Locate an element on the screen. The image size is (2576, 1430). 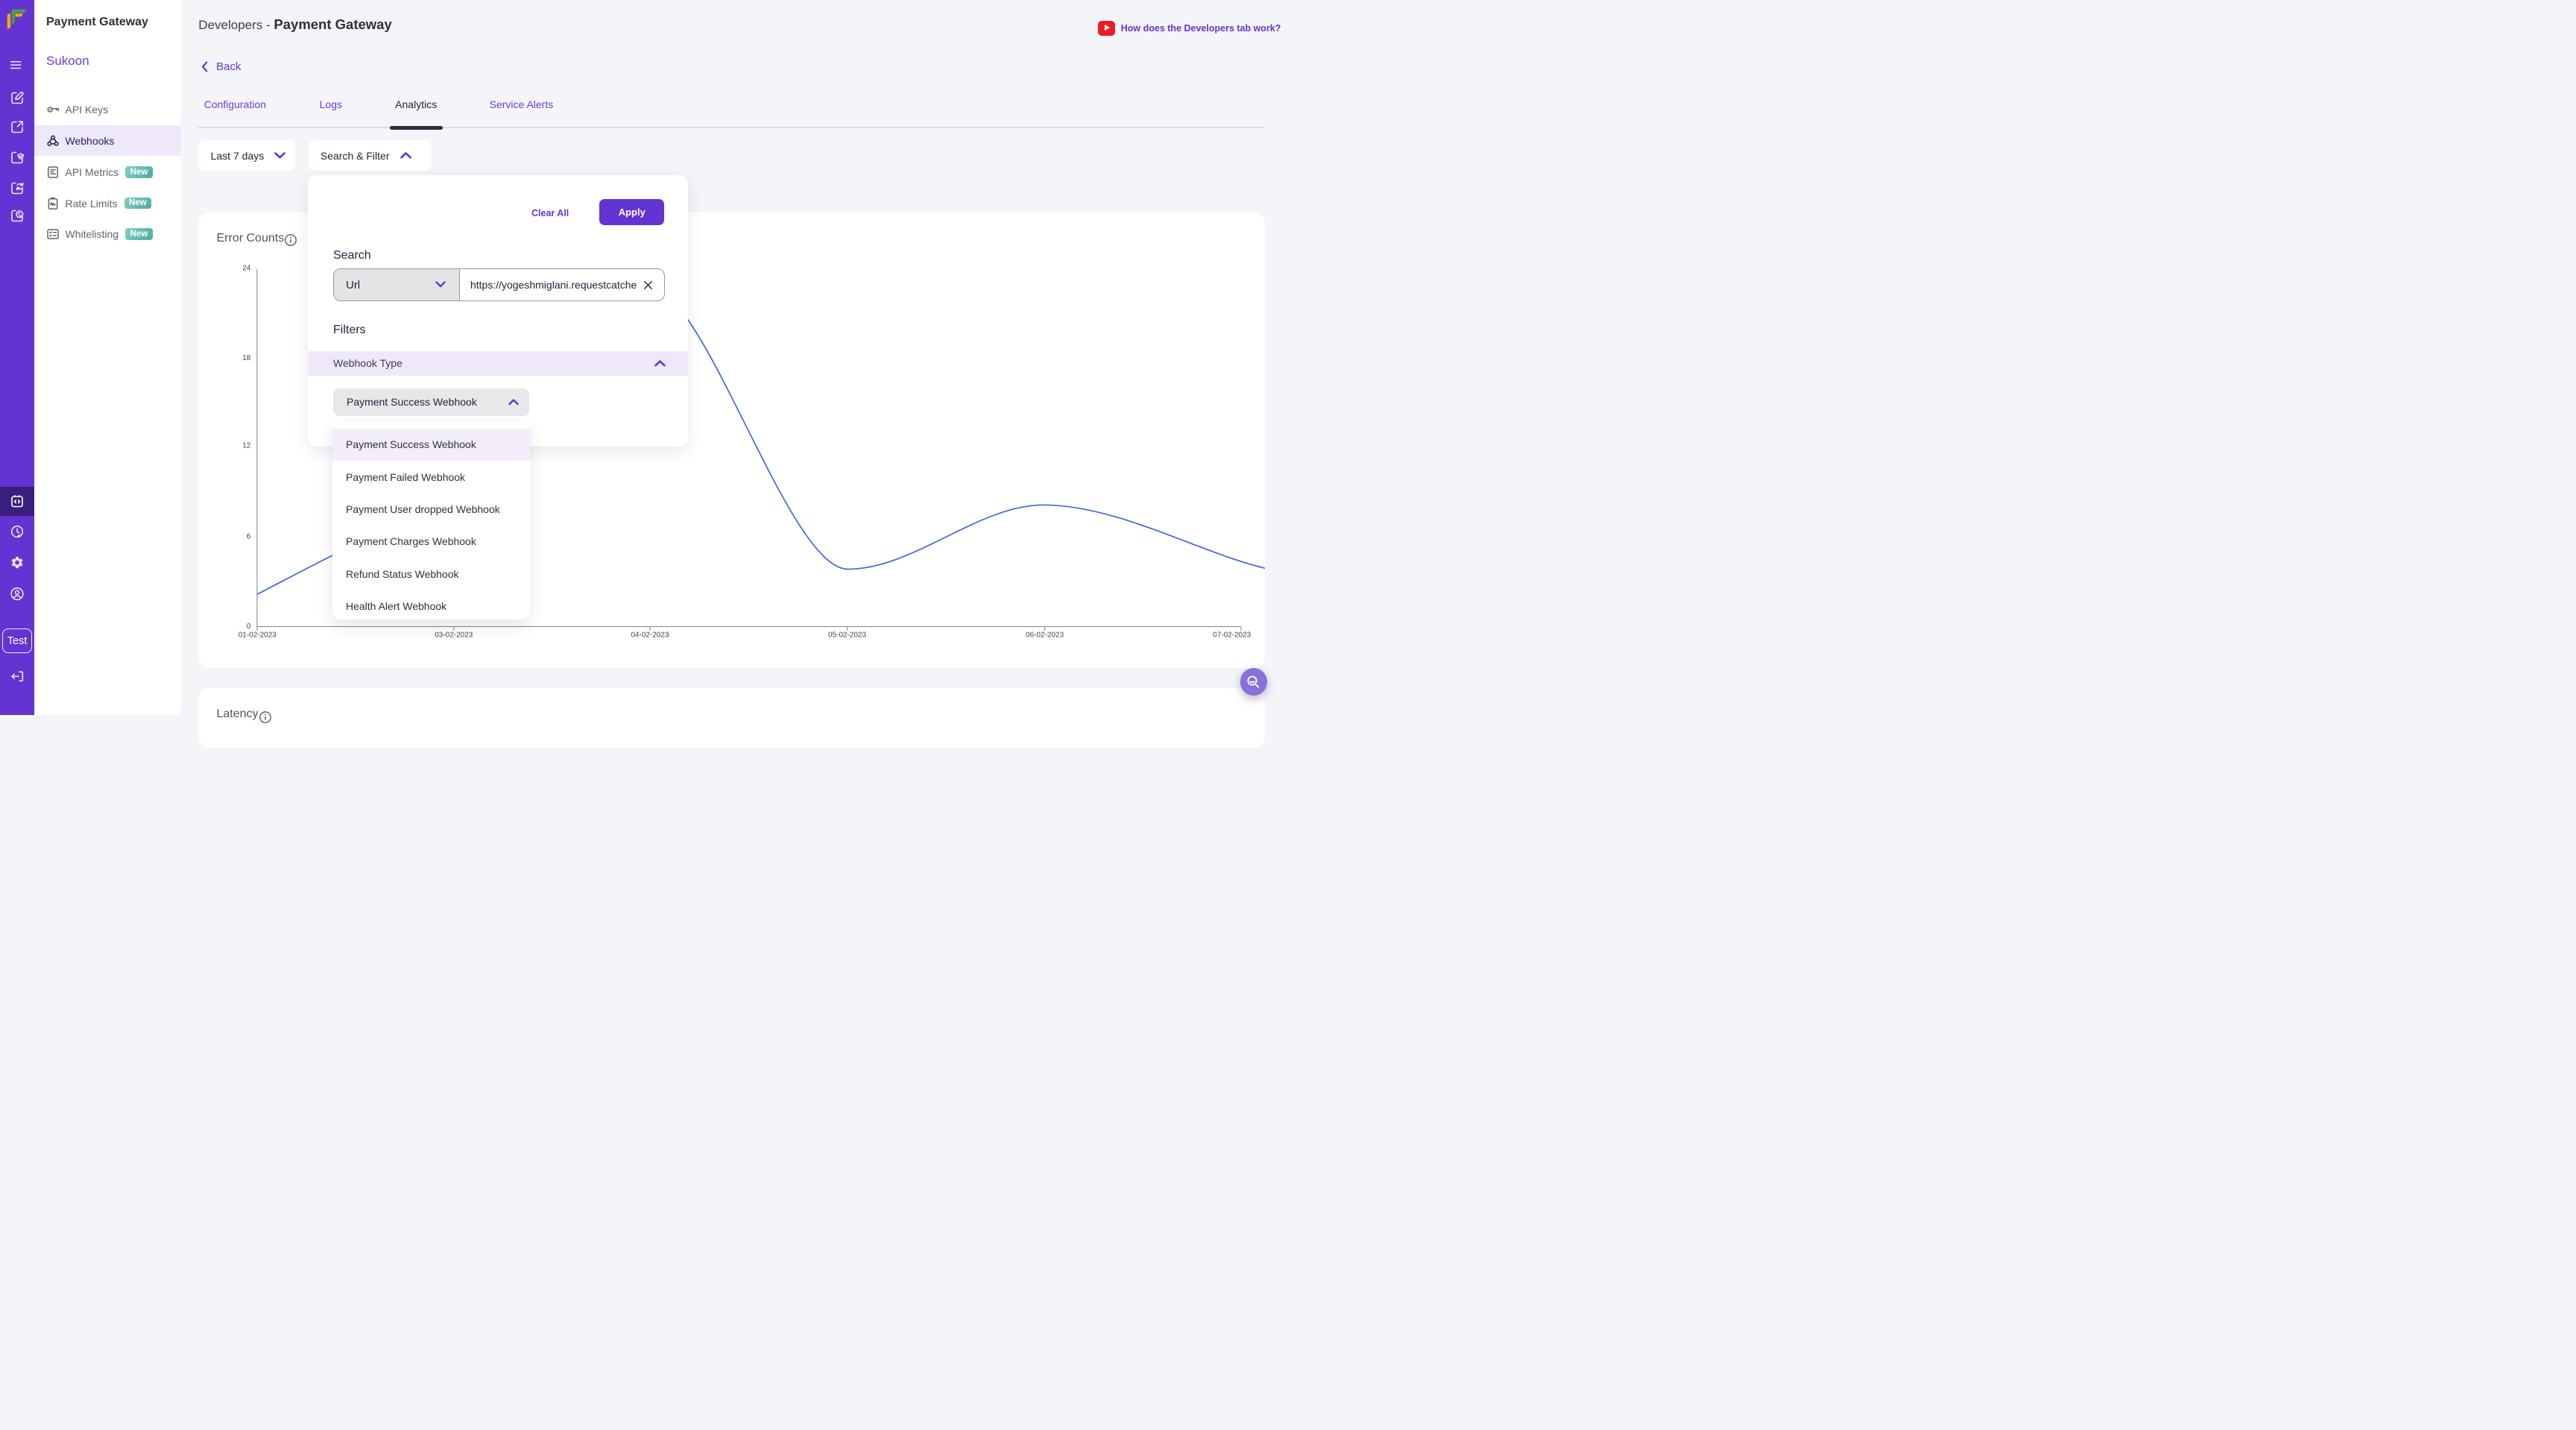
svg-text: 06-02-2023 is located at coordinates (1045, 635).